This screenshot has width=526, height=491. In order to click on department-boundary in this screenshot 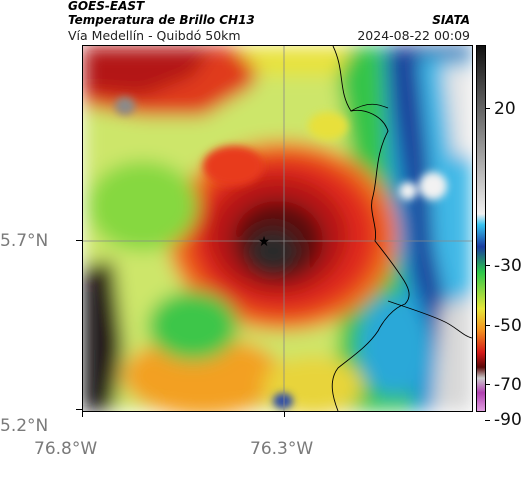, I will do `click(370, 228)`.